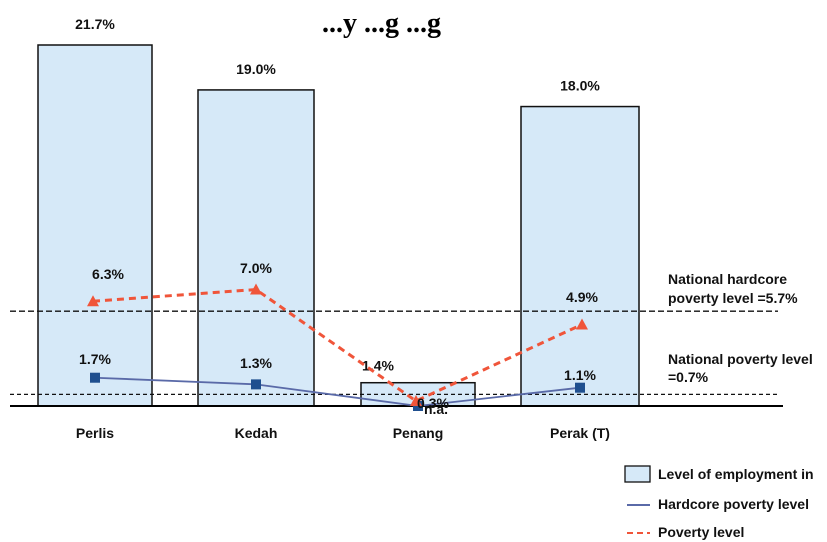  I want to click on bar-kedah, so click(256, 248).